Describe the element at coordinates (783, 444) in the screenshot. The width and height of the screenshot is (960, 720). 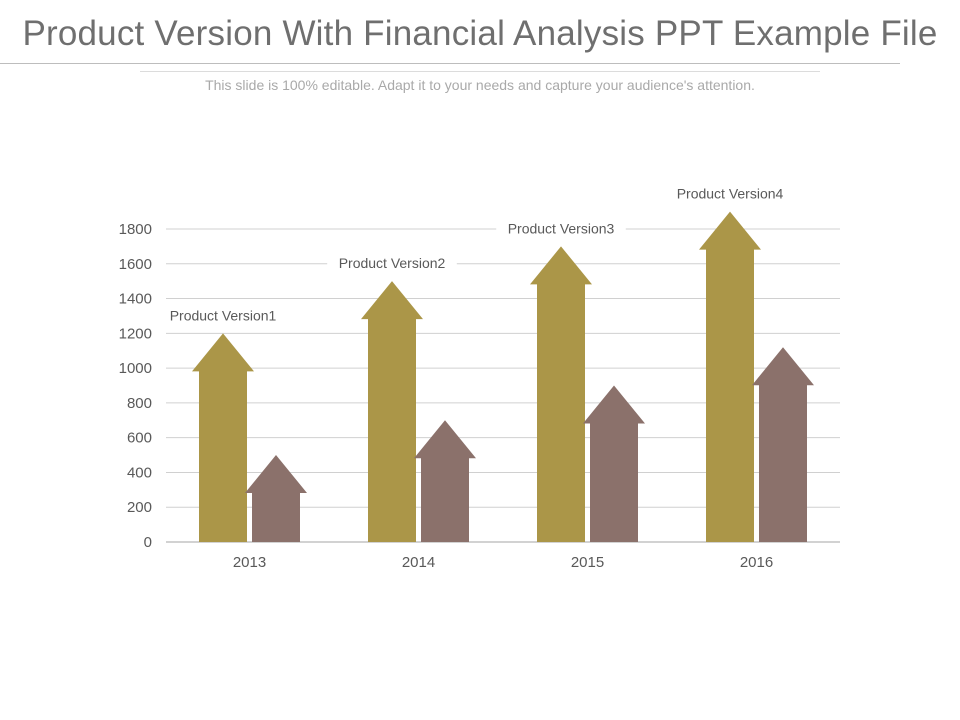
I see `arrow-bar-series-2-2016` at that location.